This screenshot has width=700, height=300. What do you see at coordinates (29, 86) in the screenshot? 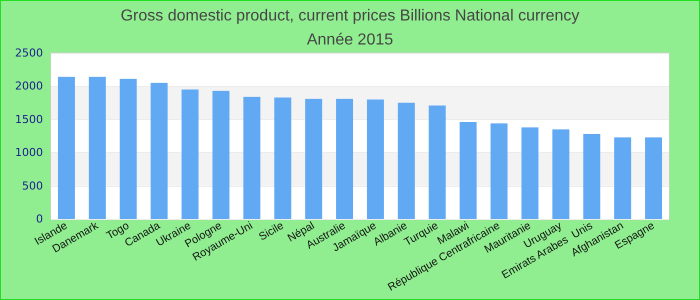
I see `y-tick-label: 2000` at bounding box center [29, 86].